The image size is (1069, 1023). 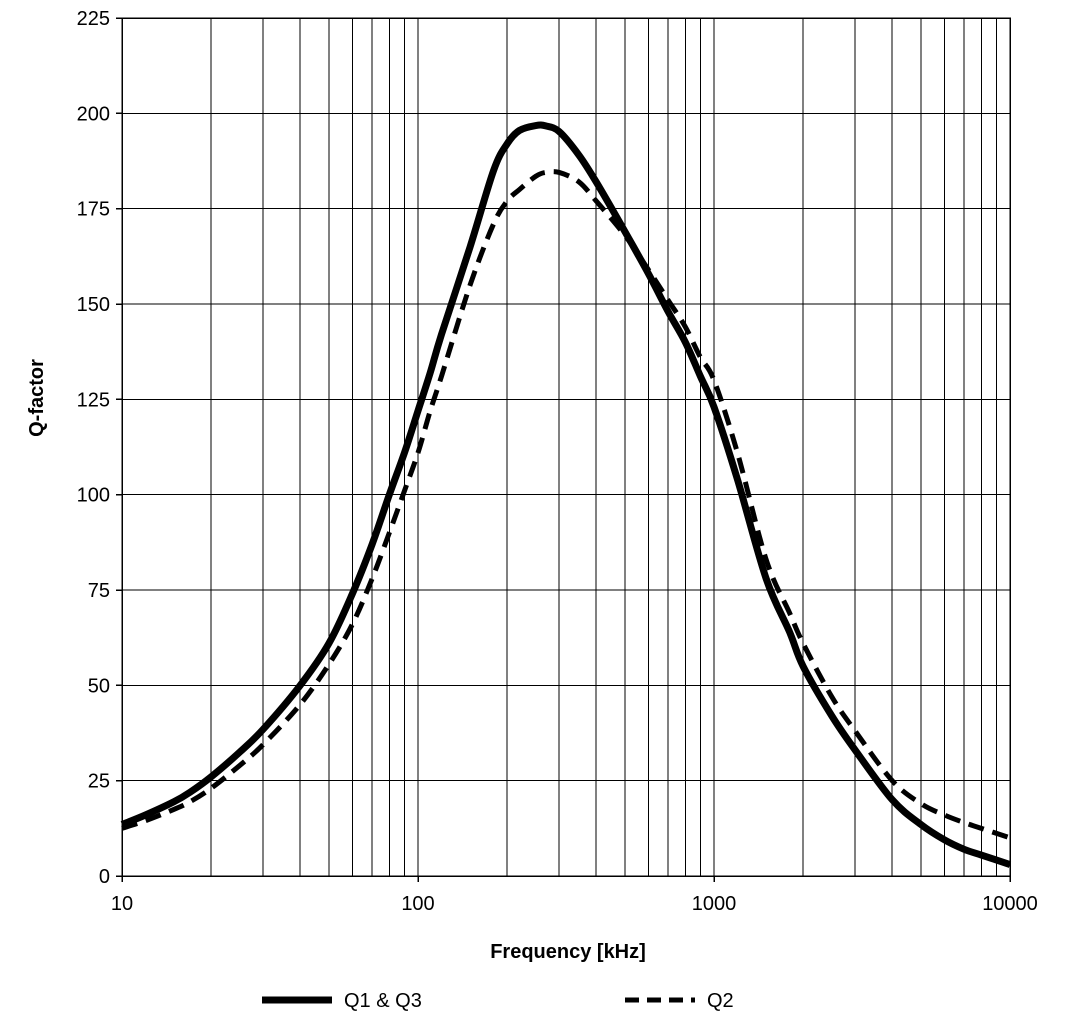 What do you see at coordinates (37, 398) in the screenshot?
I see `y-axis-title: Q-factor` at bounding box center [37, 398].